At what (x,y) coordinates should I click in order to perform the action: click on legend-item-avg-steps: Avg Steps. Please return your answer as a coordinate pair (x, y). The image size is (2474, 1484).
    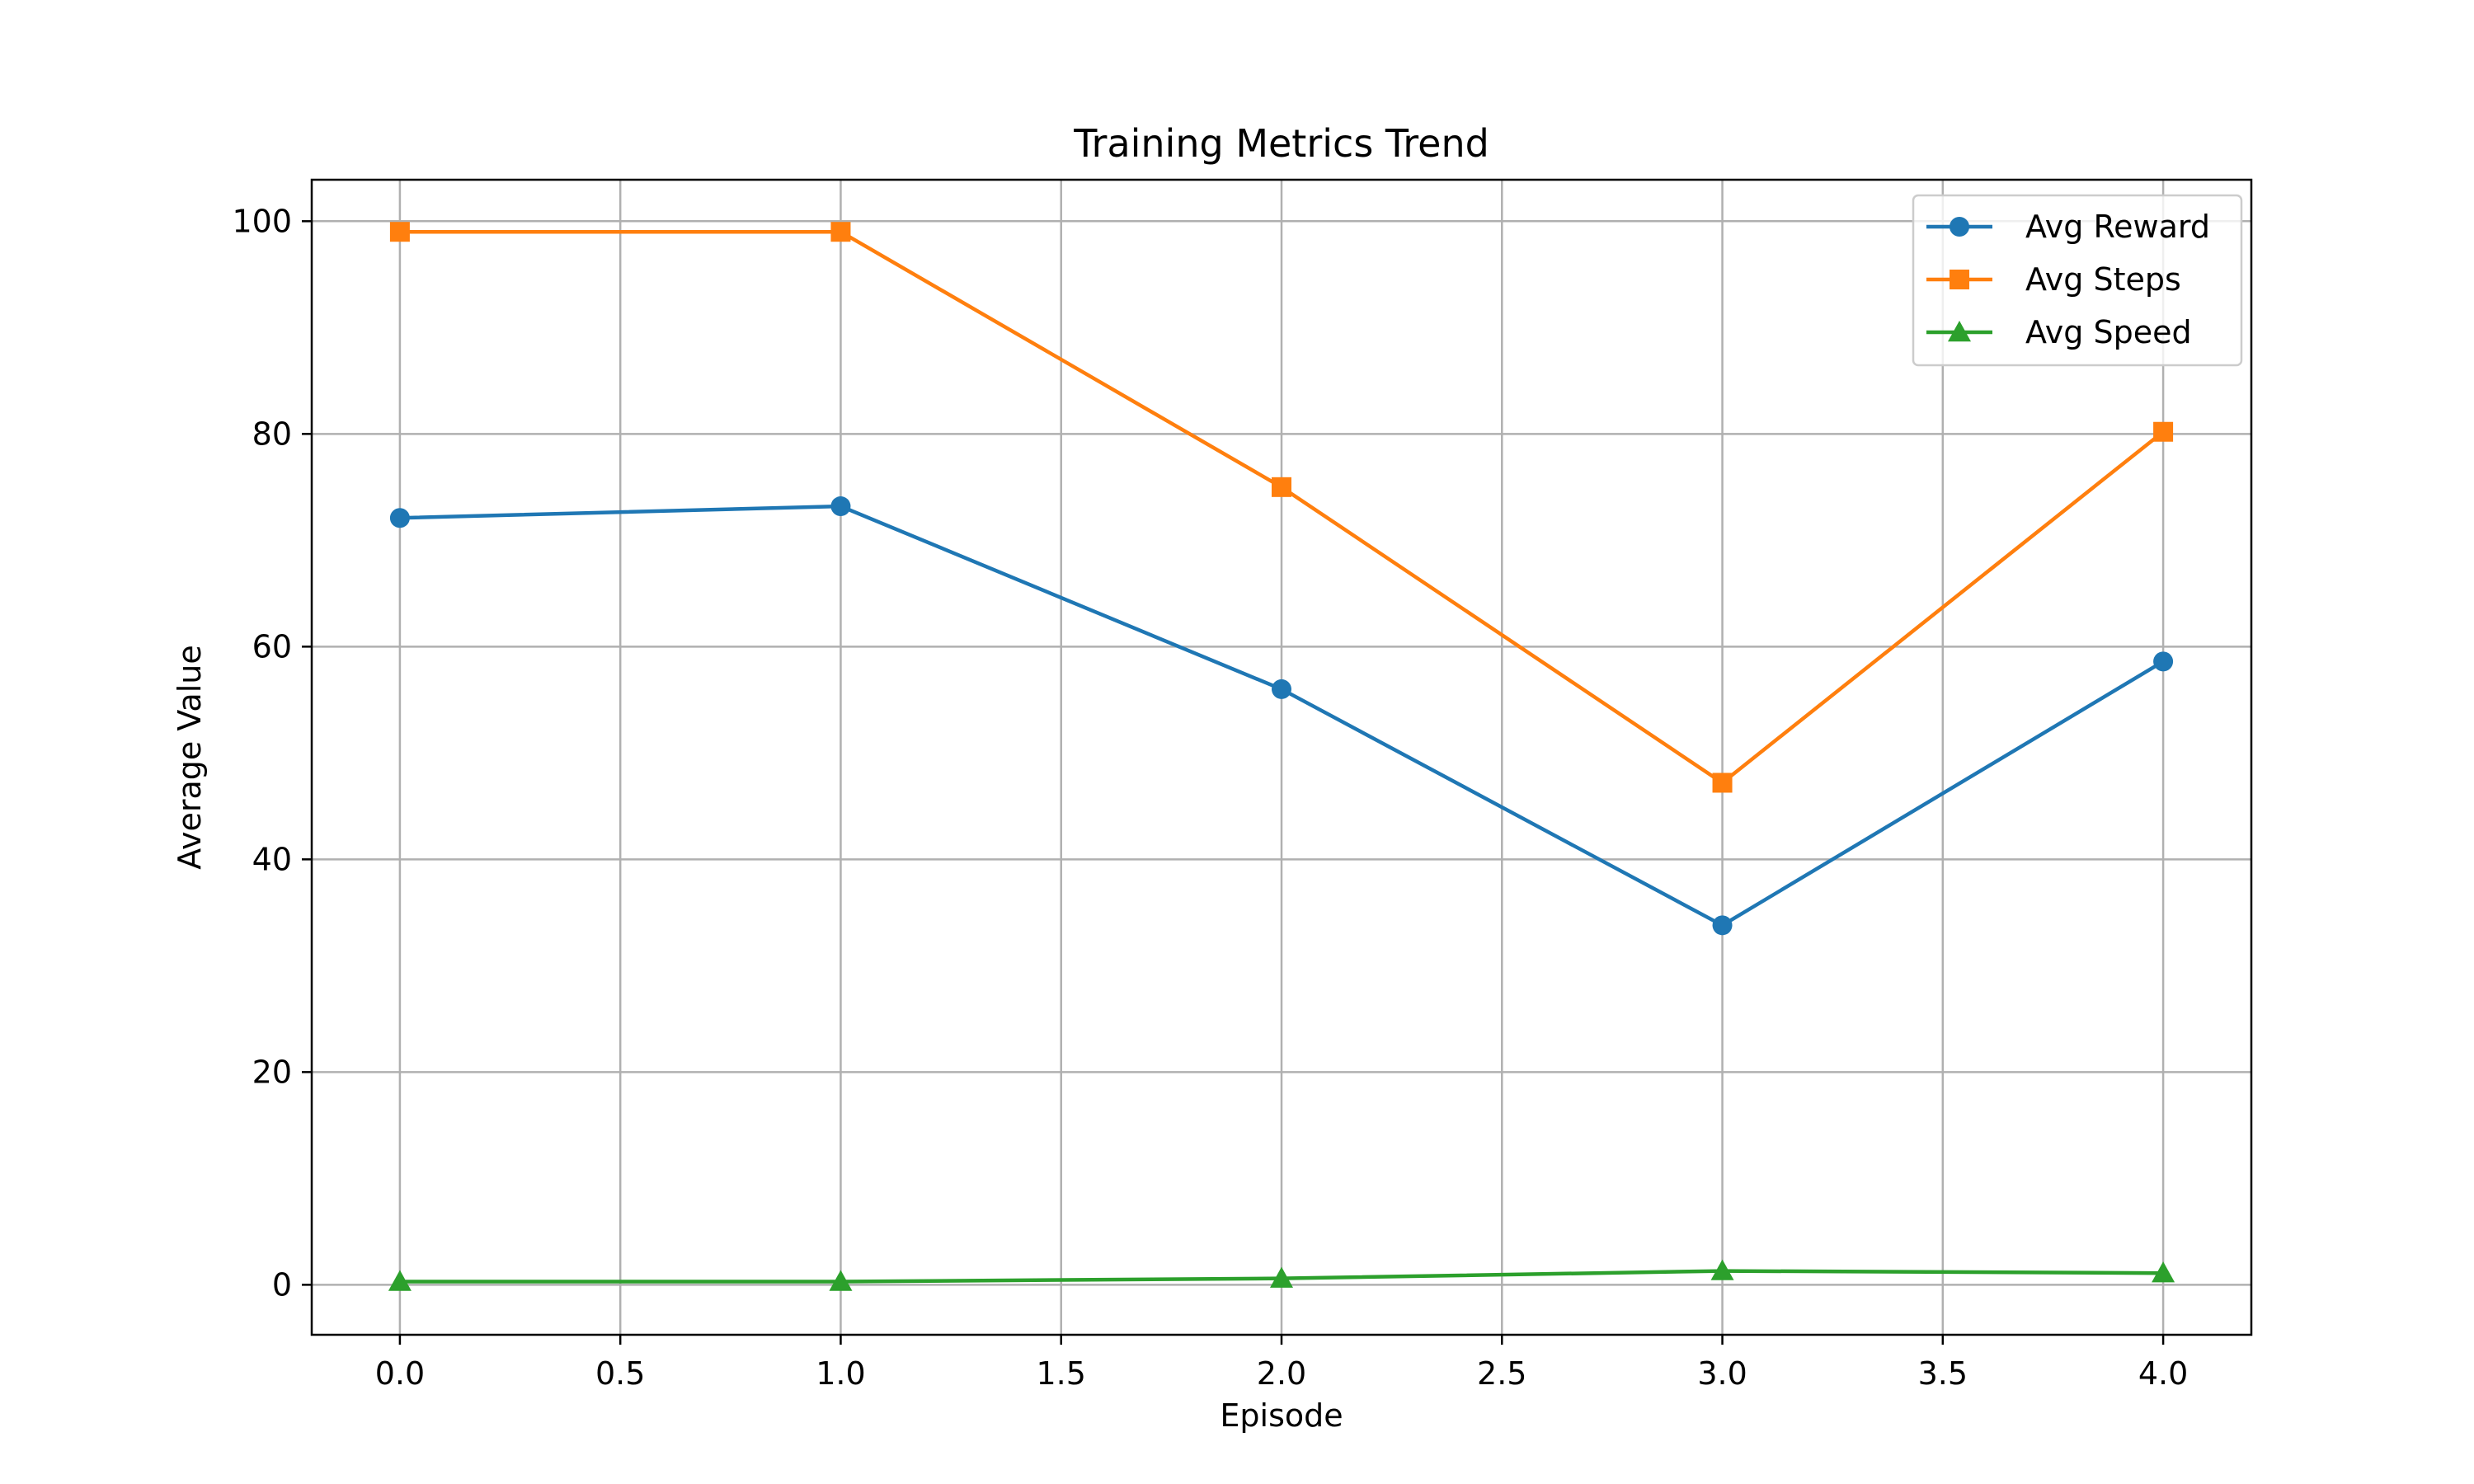
    Looking at the image, I should click on (2053, 279).